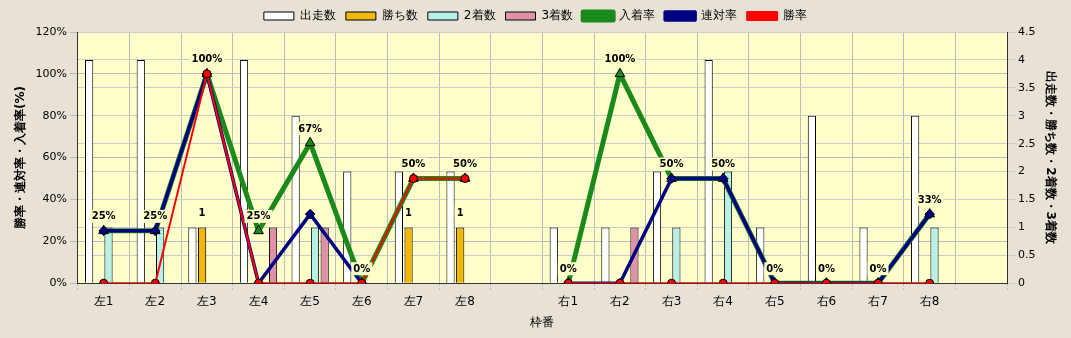 The width and height of the screenshot is (1071, 338). I want to click on x-tick-label: 右4, so click(723, 300).